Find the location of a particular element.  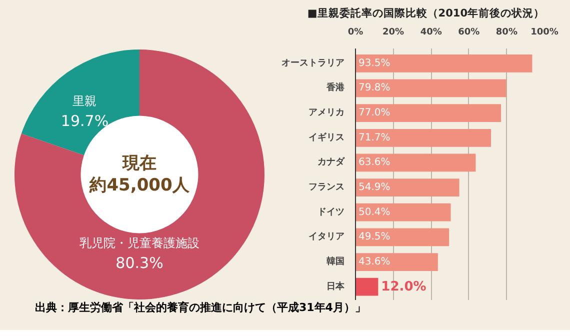

data-label: 80.3% is located at coordinates (140, 263).